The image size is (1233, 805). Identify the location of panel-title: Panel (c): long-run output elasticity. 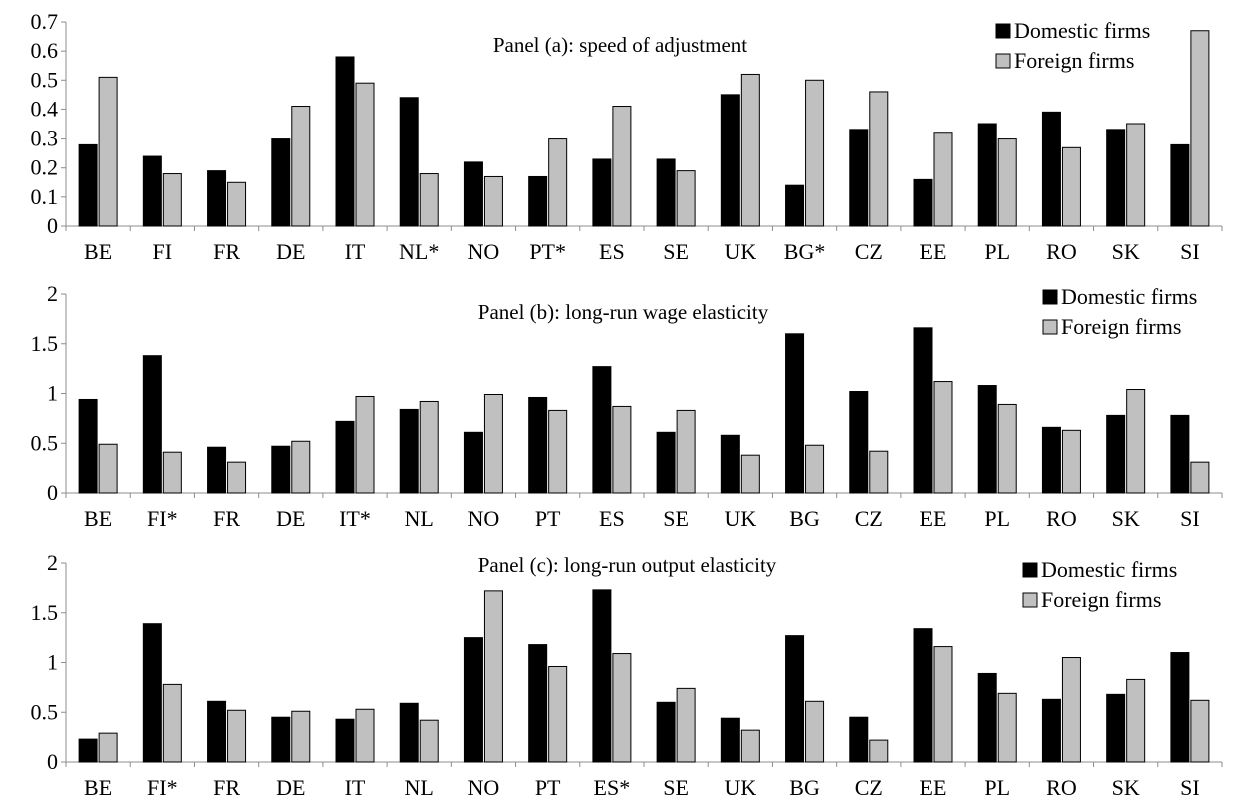
(627, 565).